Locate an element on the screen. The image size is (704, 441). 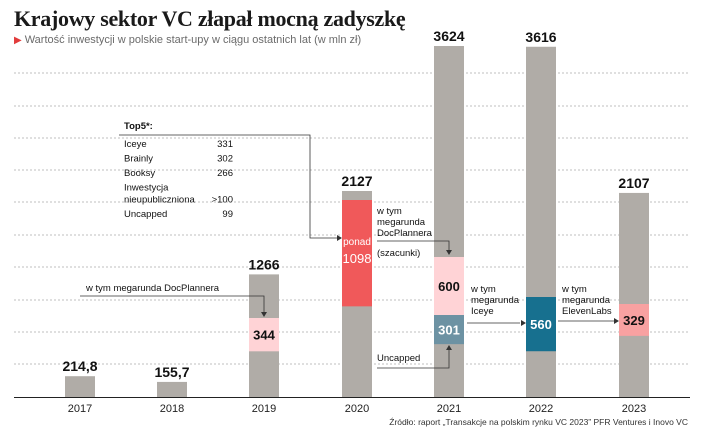
annotation-iceye-2: Iceye is located at coordinates (482, 311).